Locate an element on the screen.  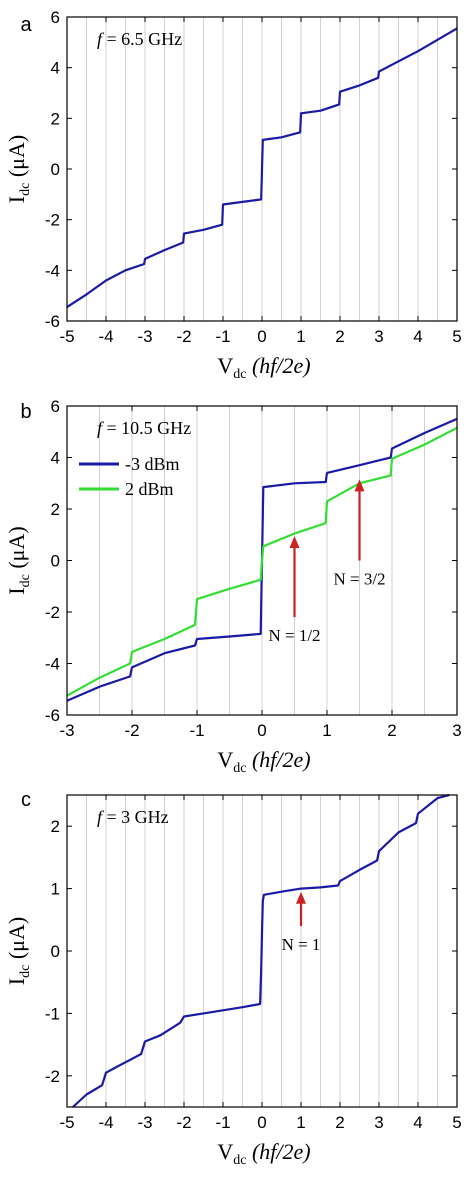
frequency-annotation: f = 6.5 GHz is located at coordinates (139, 39).